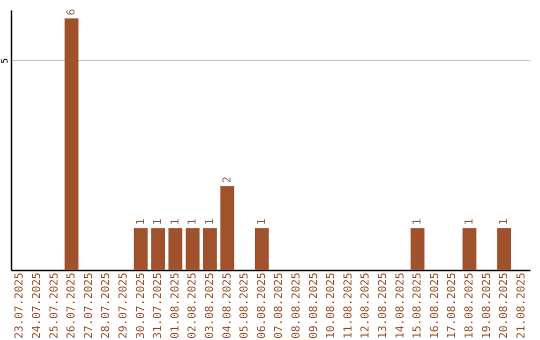  I want to click on x-tick-label: 30.07.2025, so click(140, 305).